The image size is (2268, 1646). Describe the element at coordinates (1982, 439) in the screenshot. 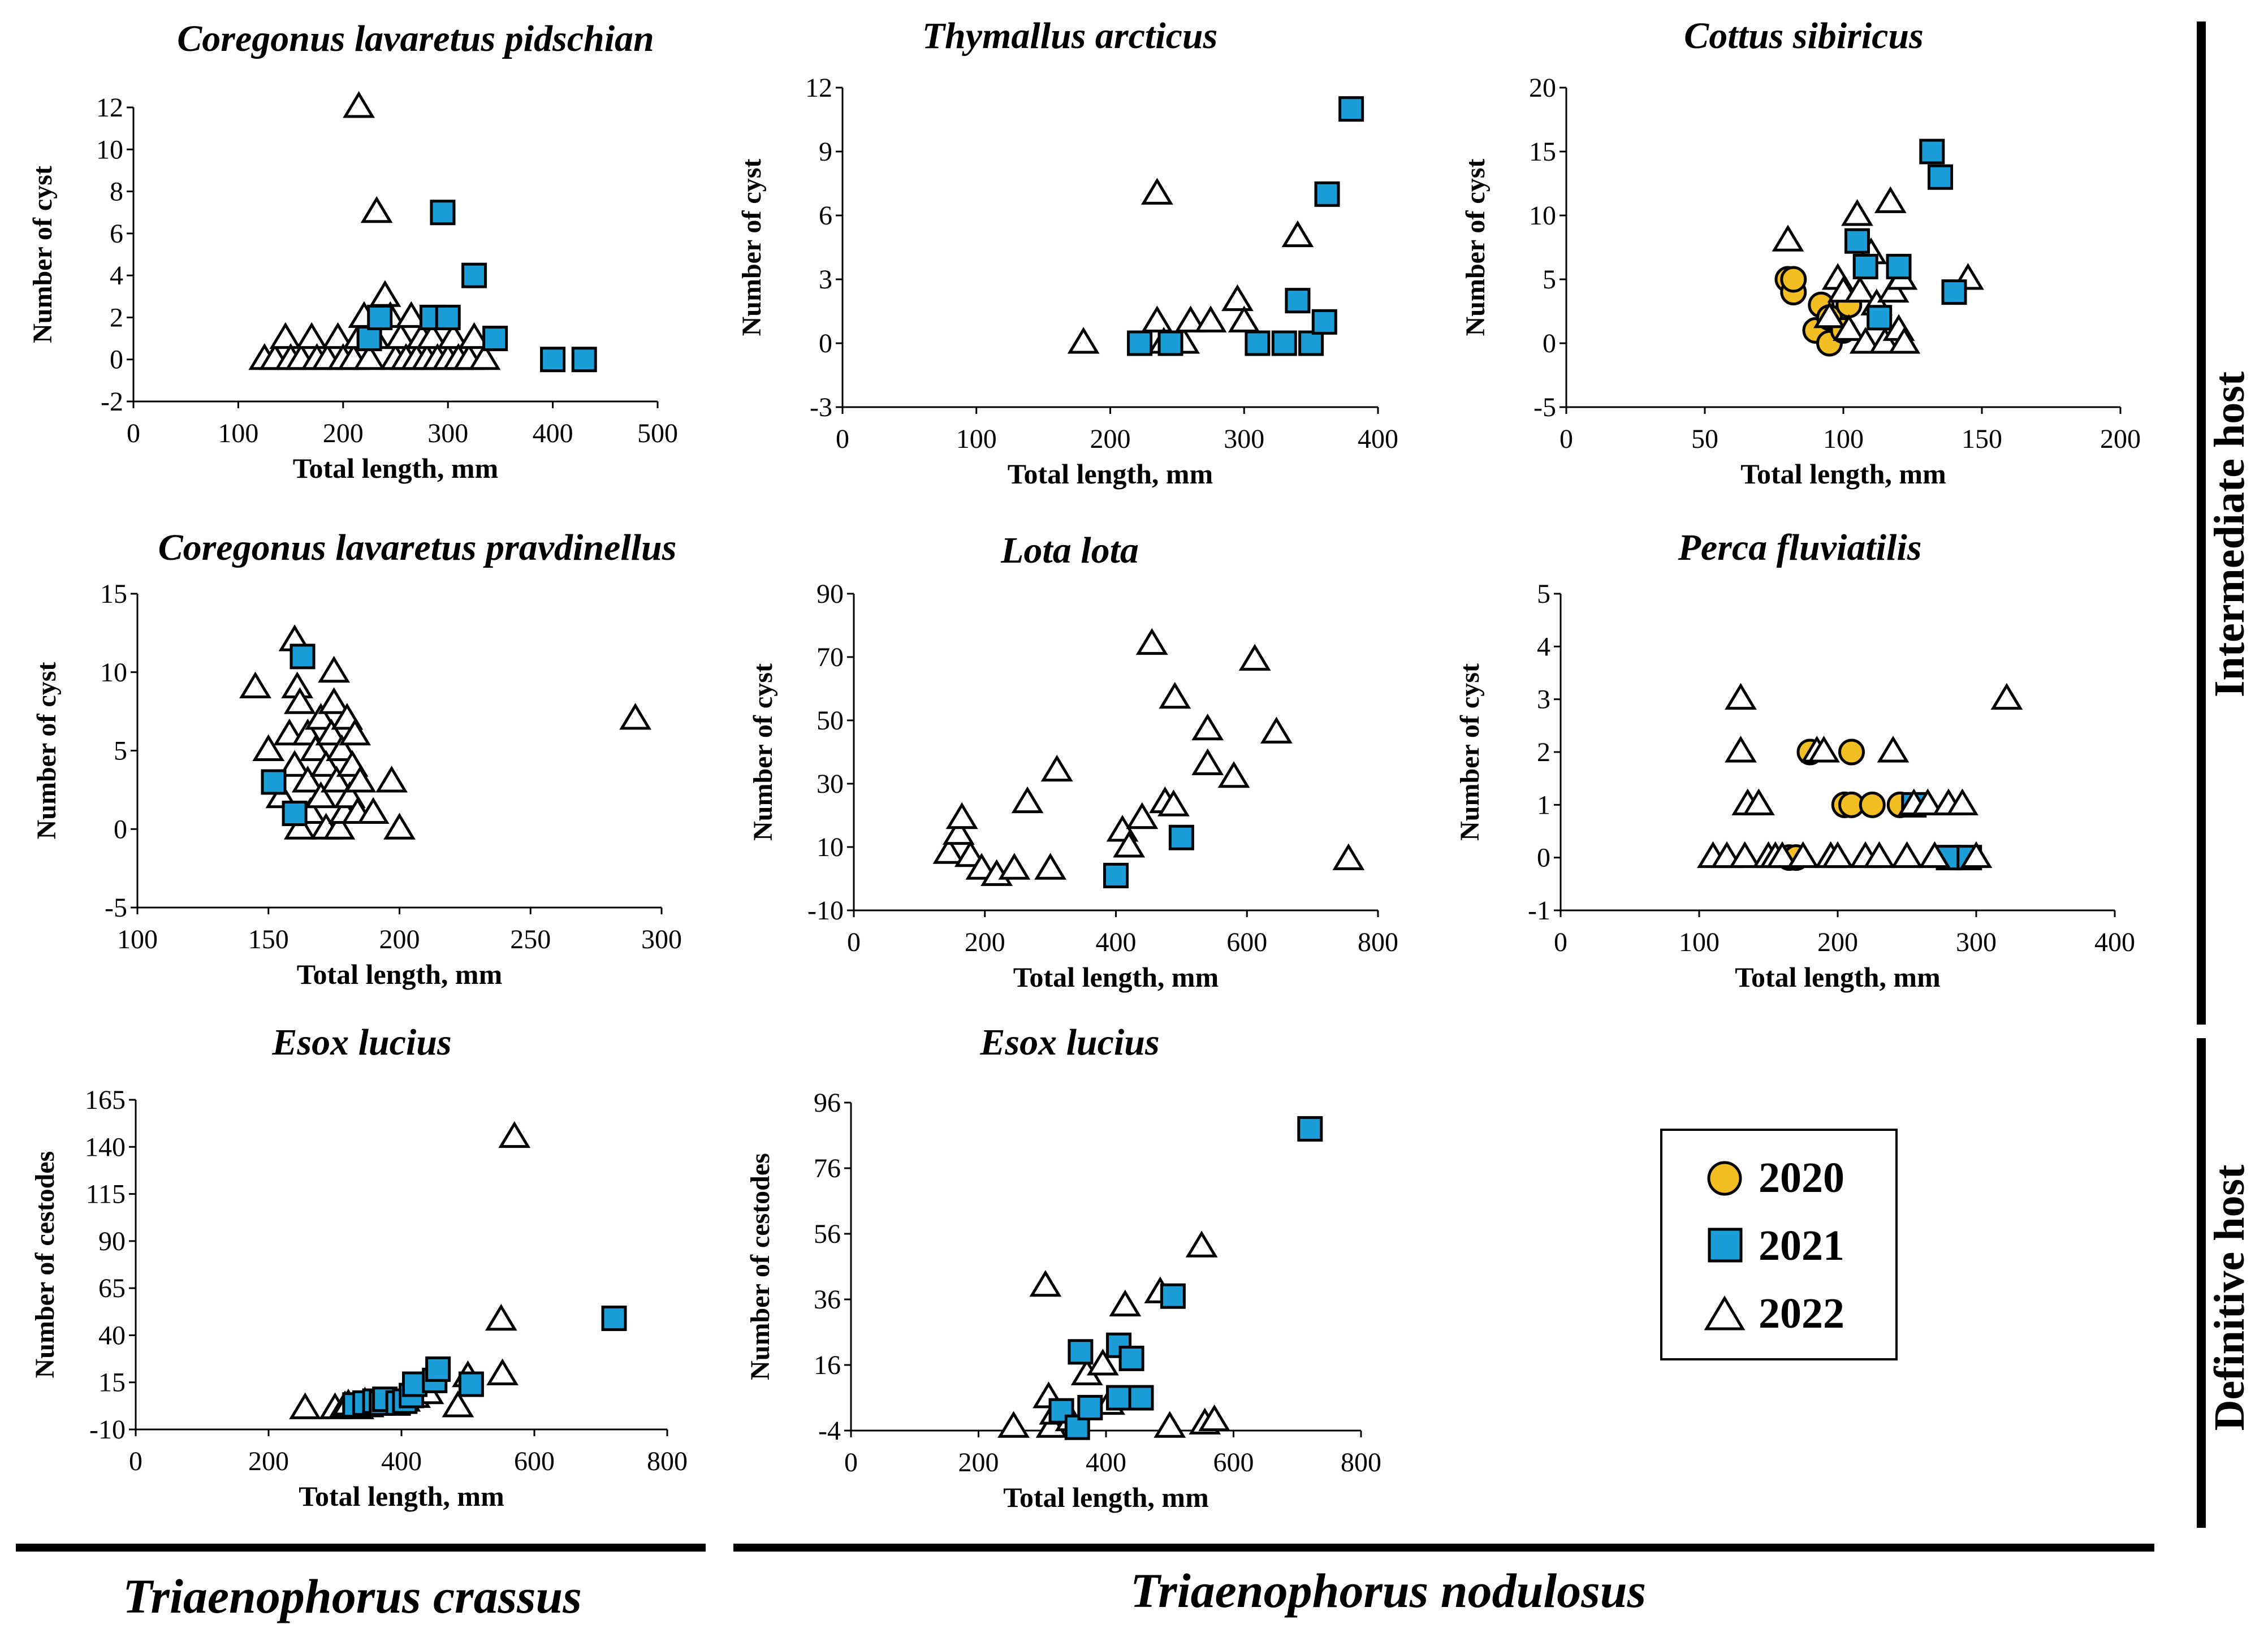

I see `x-tick-label: 150` at that location.